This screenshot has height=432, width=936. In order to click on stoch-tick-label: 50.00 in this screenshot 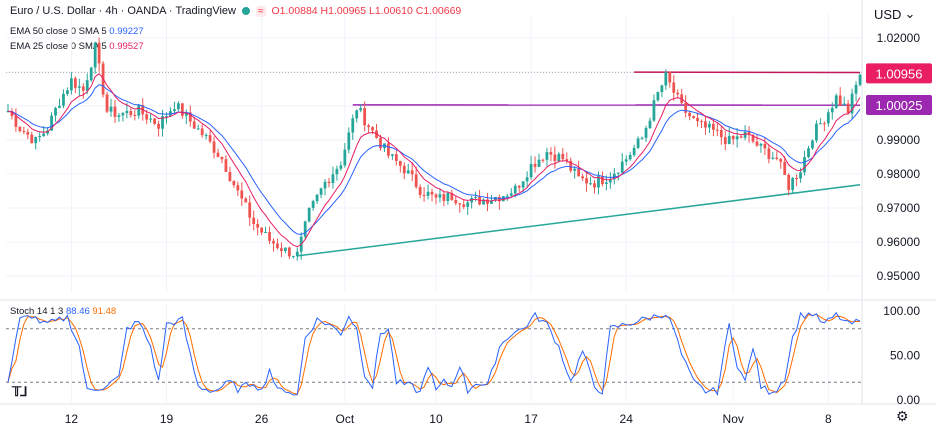, I will do `click(905, 356)`.